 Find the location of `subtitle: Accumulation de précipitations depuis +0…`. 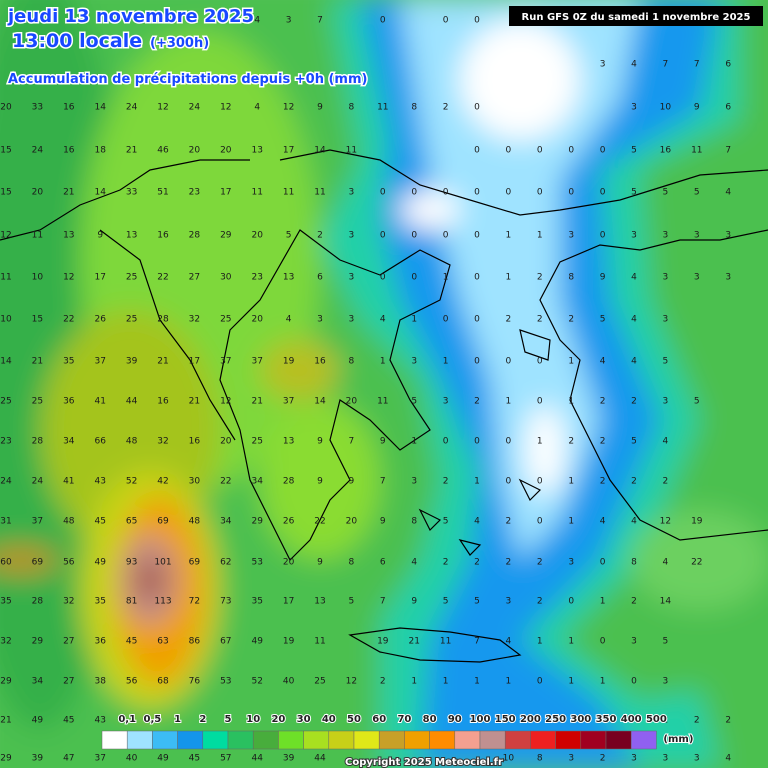

subtitle: Accumulation de précipitations depuis +0… is located at coordinates (187, 79).